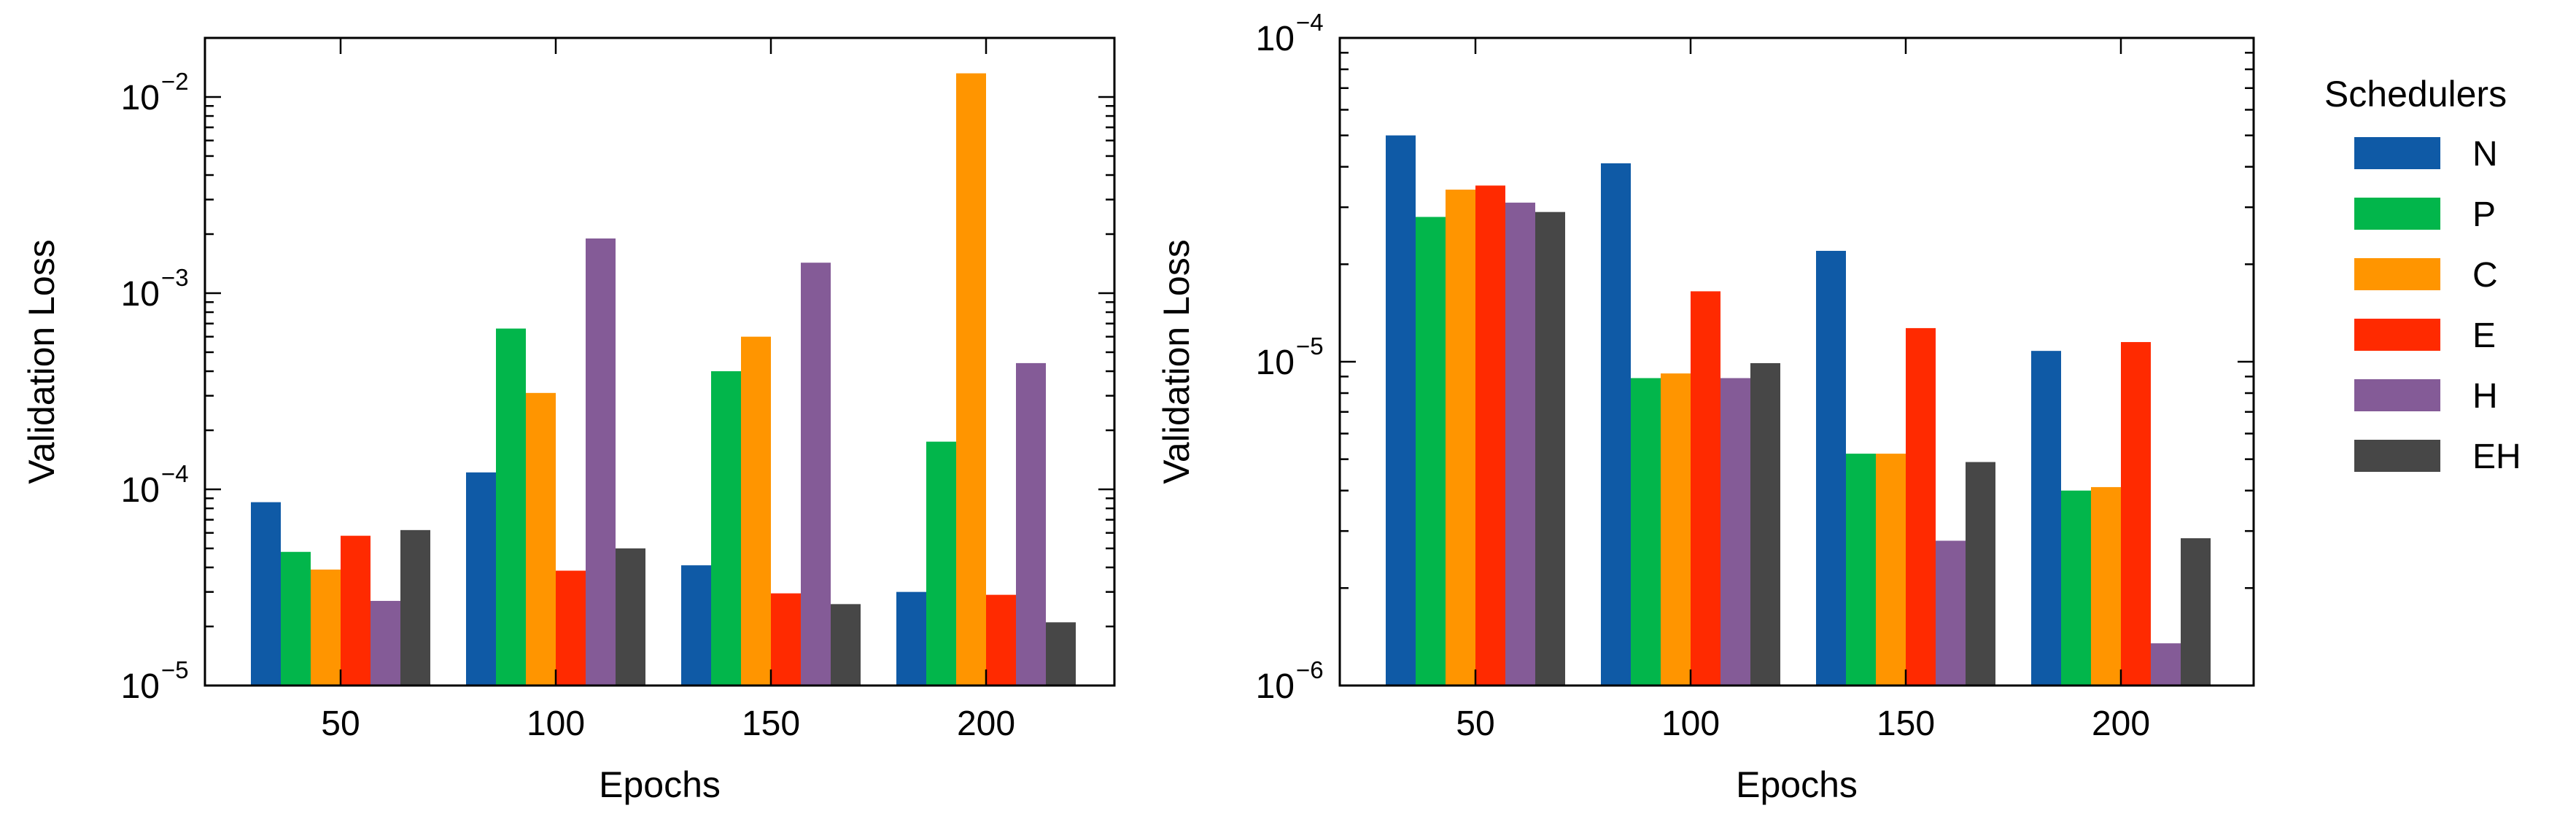 Image resolution: width=2576 pixels, height=827 pixels. Describe the element at coordinates (2485, 275) in the screenshot. I see `legend-label-c: C` at that location.